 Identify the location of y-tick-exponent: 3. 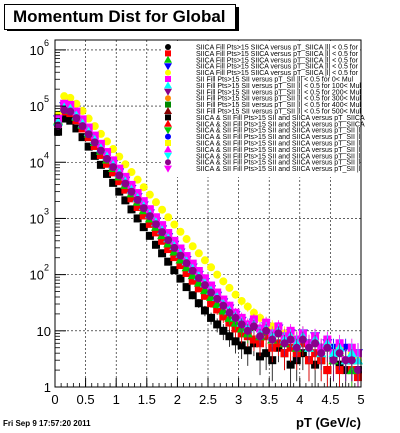
(46, 211).